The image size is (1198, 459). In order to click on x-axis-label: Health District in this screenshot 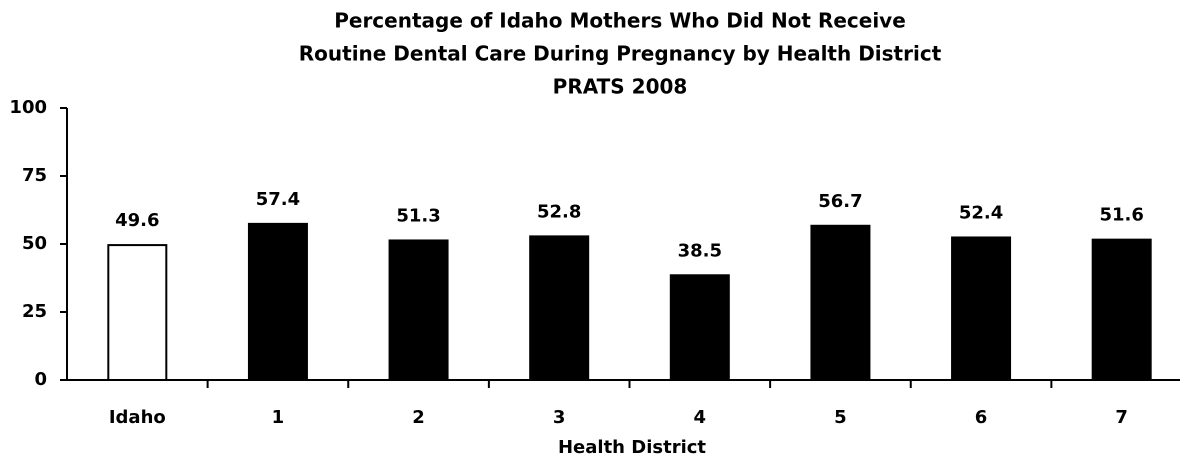, I will do `click(632, 447)`.